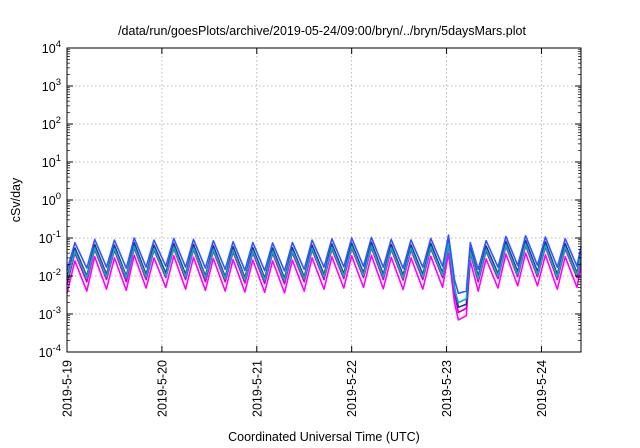 This screenshot has height=448, width=640. What do you see at coordinates (51, 161) in the screenshot?
I see `y-tick-label: 10¹` at bounding box center [51, 161].